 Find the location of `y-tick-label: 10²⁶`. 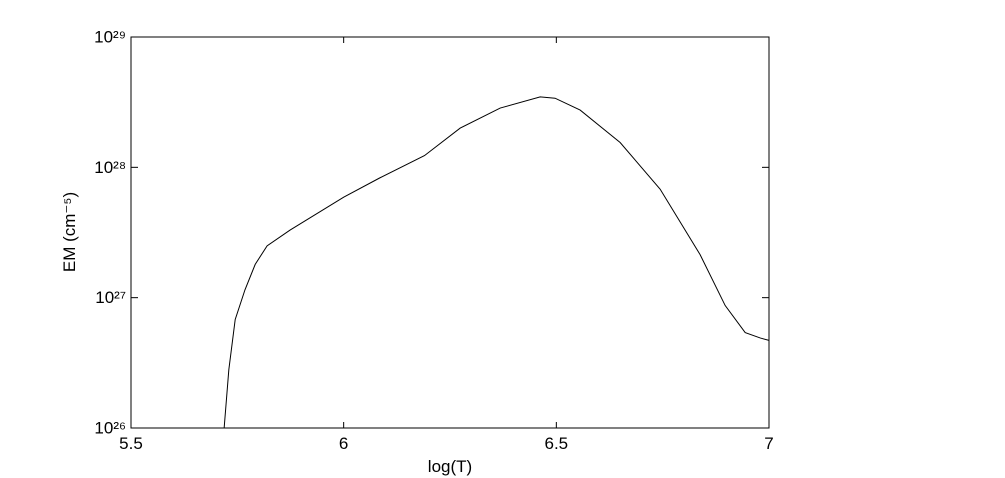

y-tick-label: 10²⁶ is located at coordinates (110, 427).